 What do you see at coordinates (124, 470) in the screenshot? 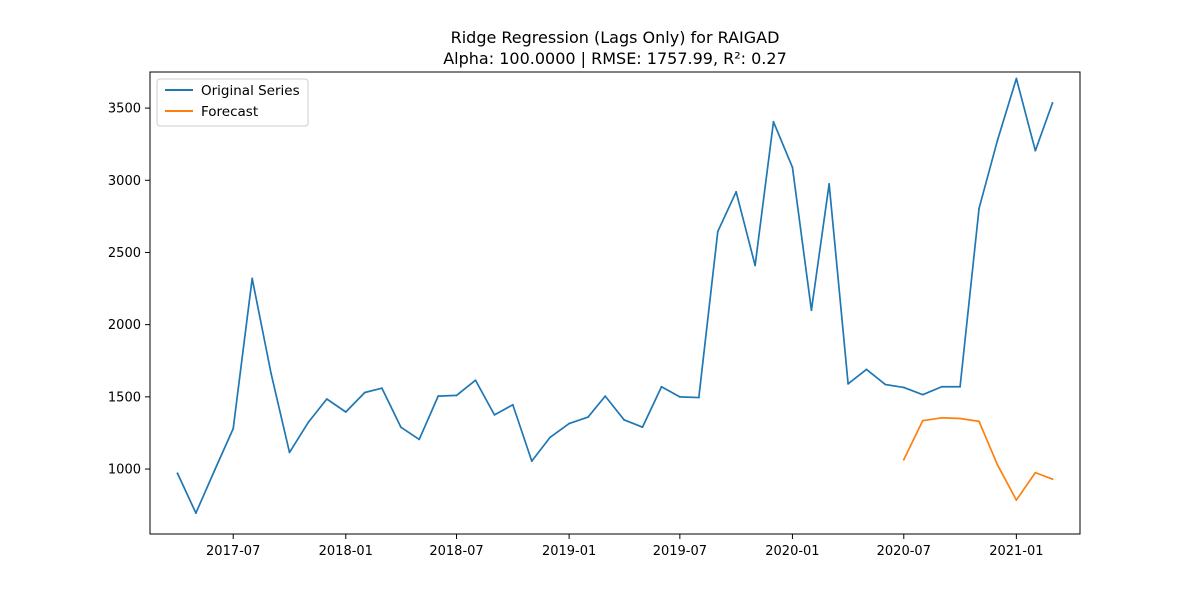
I see `y-tick-label: 1000` at bounding box center [124, 470].